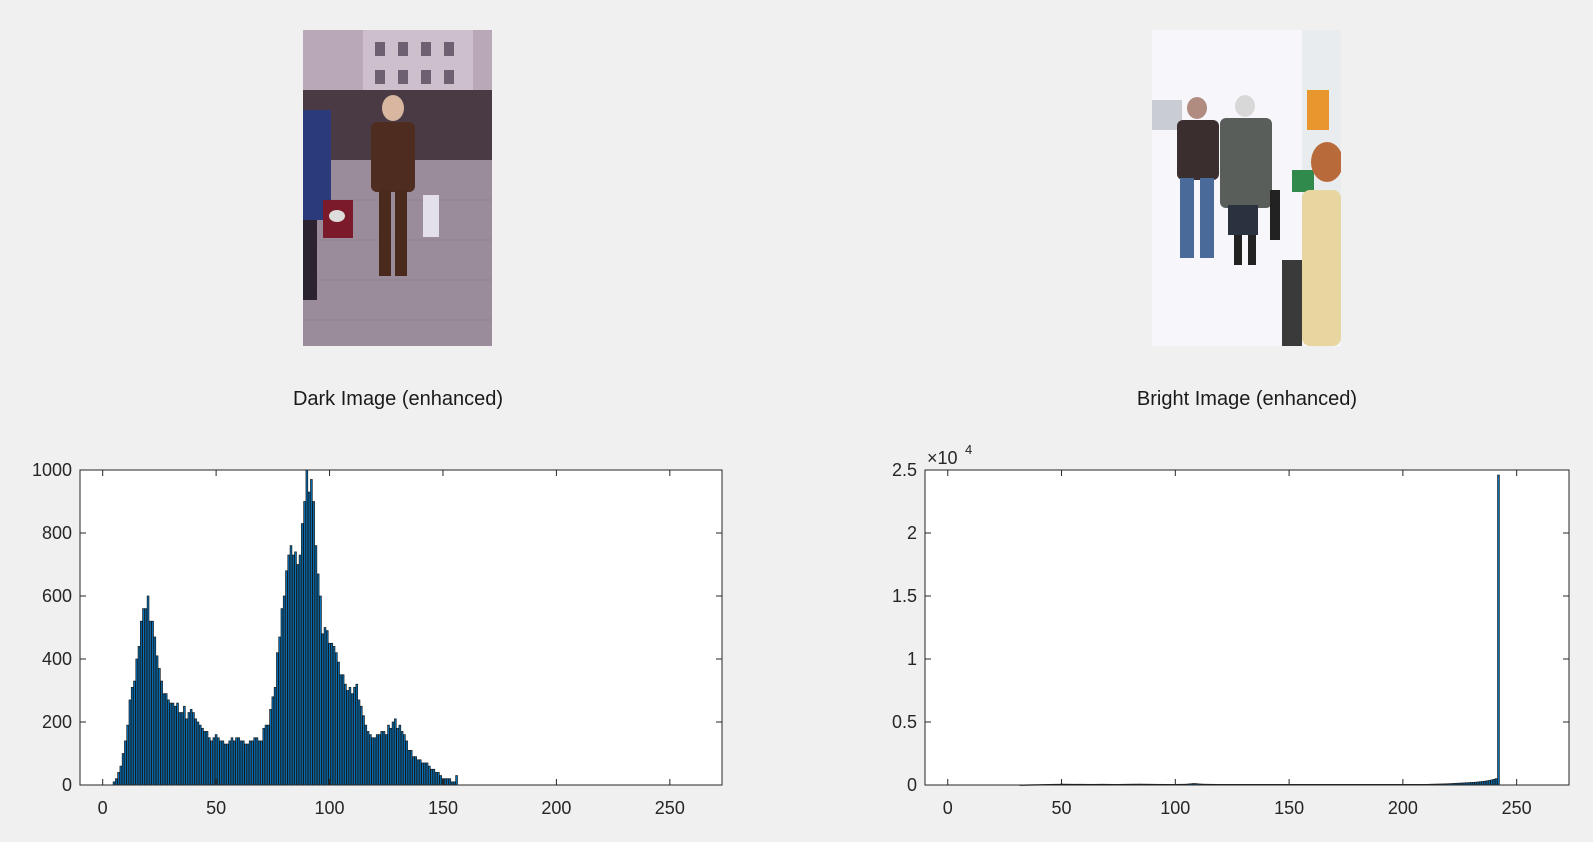 The image size is (1593, 842). I want to click on y-tick-label: 600, so click(57, 596).